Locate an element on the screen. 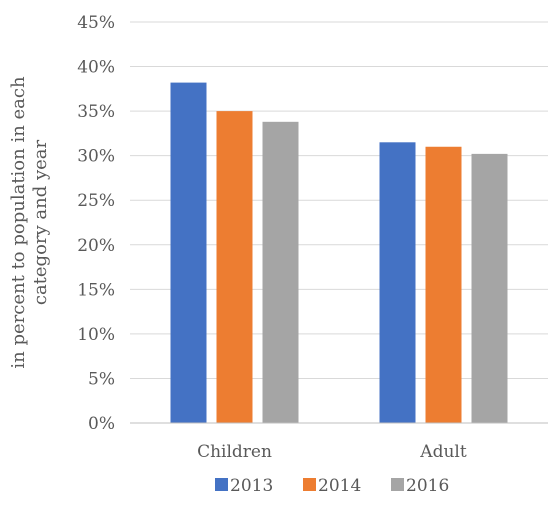 Image resolution: width=551 pixels, height=508 pixels. bar-children-2013 is located at coordinates (188, 253).